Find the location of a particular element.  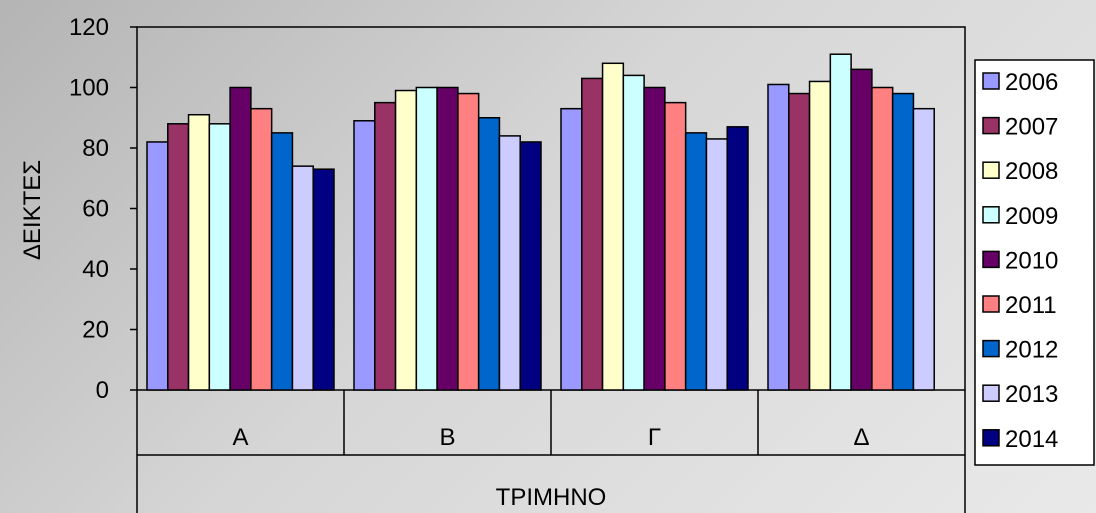

legend-label: 2008 is located at coordinates (1031, 171).